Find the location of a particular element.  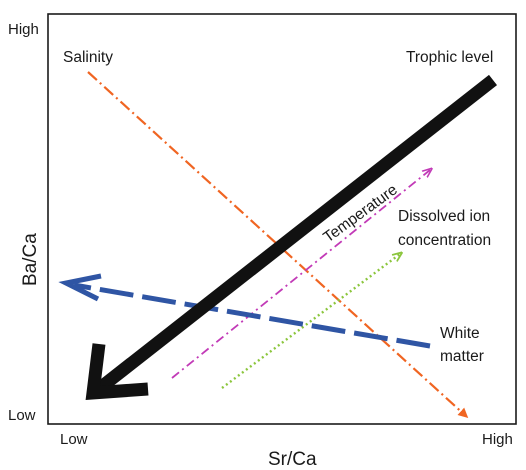

dissolved-ion-arrow is located at coordinates (310, 321).